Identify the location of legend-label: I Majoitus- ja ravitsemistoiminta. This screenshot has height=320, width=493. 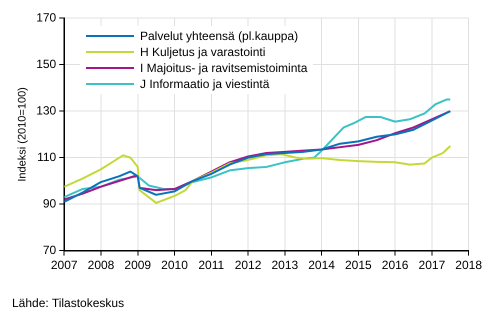
(224, 68).